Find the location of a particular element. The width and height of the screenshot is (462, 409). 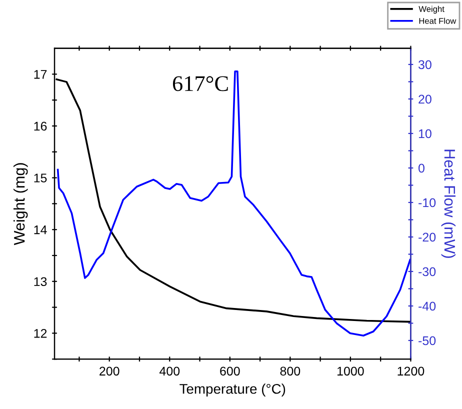

x-tick-label: 200 is located at coordinates (110, 371).